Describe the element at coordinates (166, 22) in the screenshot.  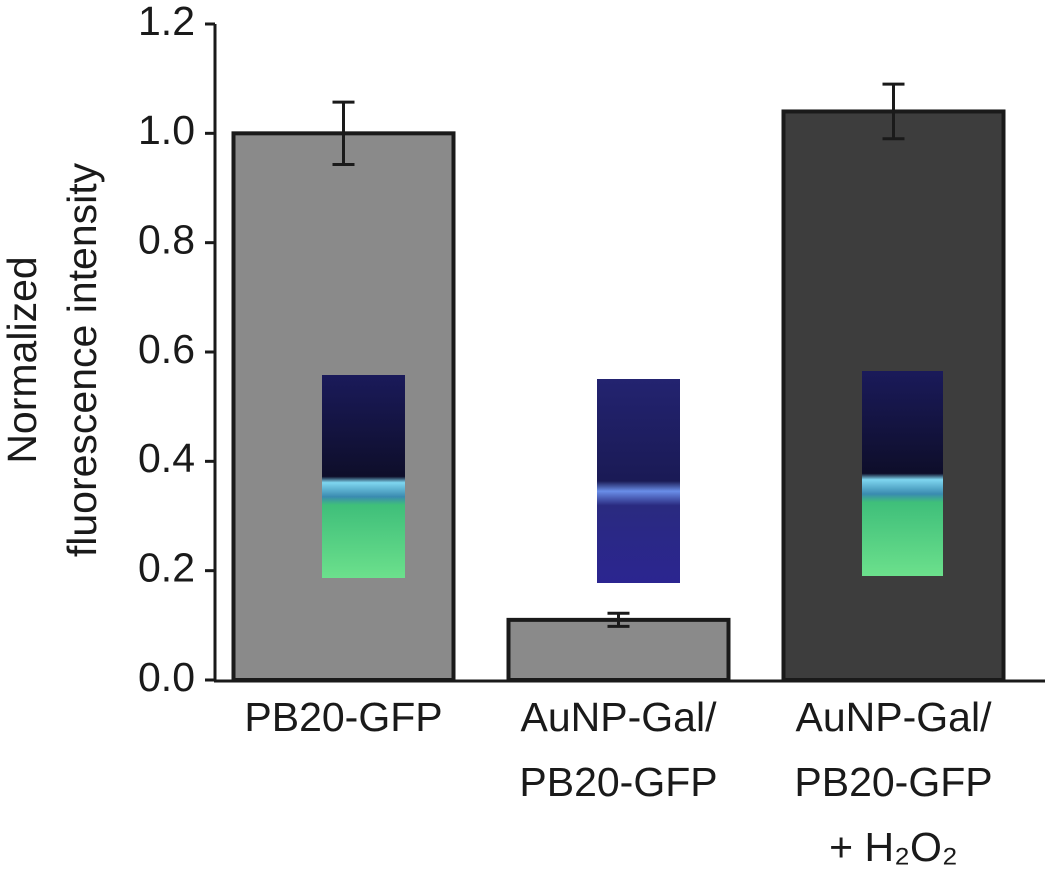
I see `y-tick-label: 1.2` at that location.